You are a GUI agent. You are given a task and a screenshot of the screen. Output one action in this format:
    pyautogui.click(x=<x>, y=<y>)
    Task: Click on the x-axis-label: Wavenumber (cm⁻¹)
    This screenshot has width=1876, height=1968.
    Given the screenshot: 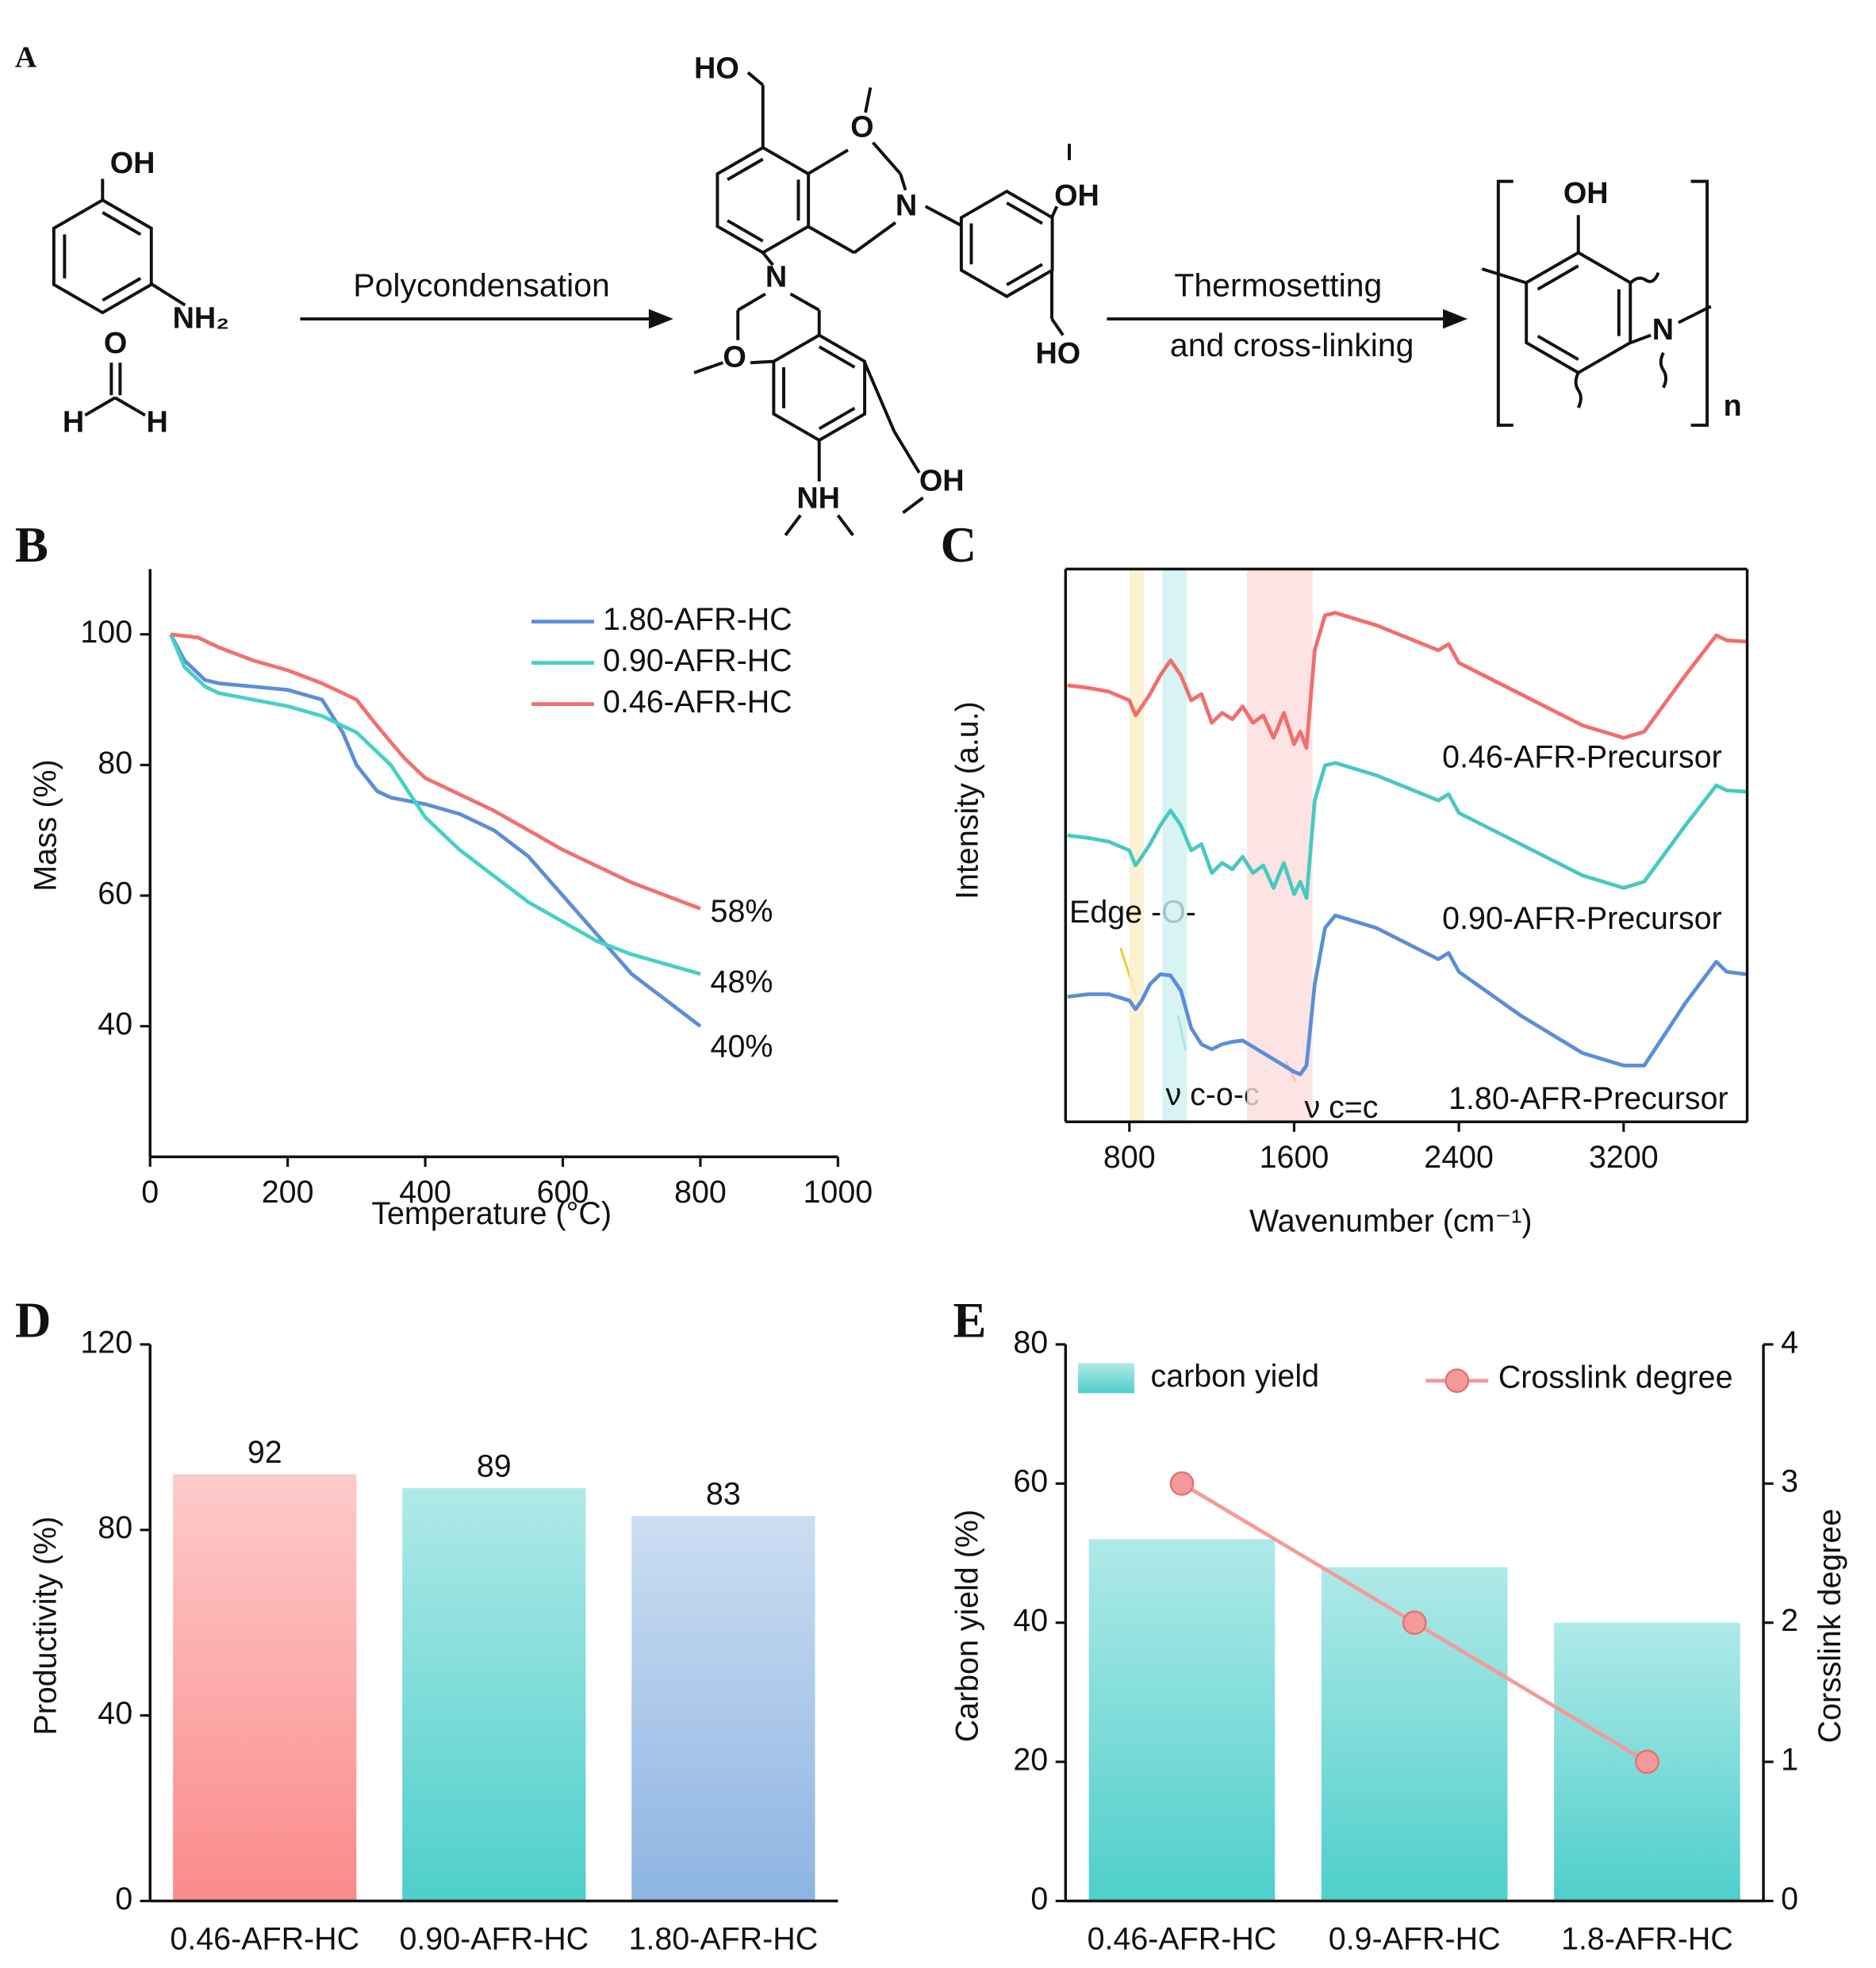 What is the action you would take?
    pyautogui.click(x=1391, y=1220)
    